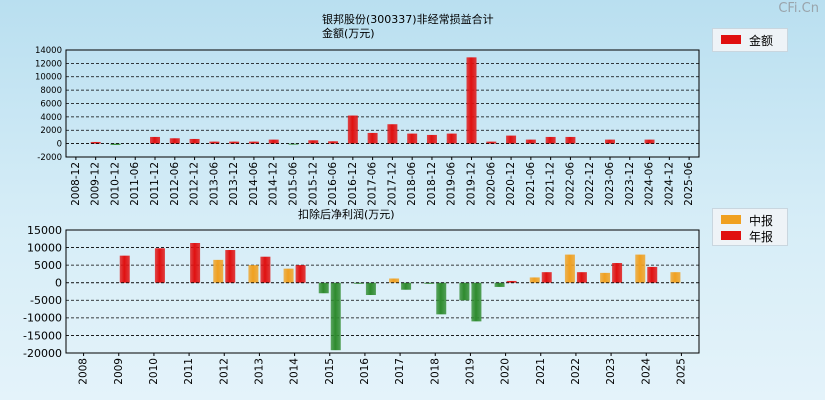 The image size is (825, 400). What do you see at coordinates (348, 33) in the screenshot?
I see `chart1-ylabel: 金额(万元)` at bounding box center [348, 33].